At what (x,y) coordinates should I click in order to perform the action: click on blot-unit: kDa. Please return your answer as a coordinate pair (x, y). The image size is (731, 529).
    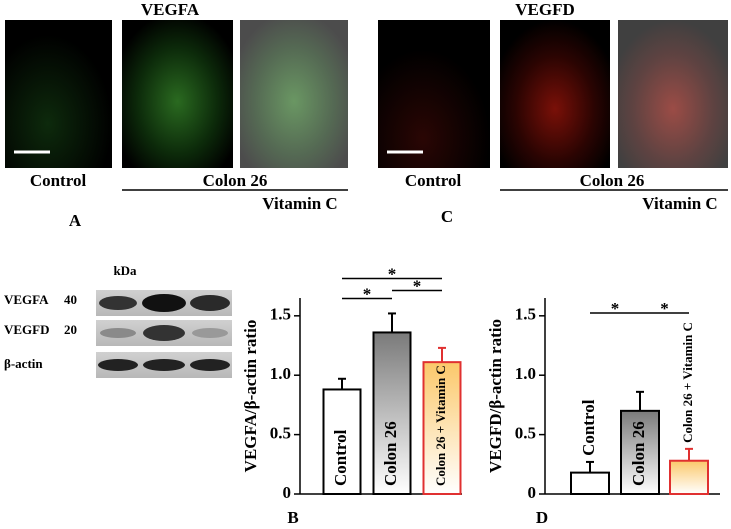
    Looking at the image, I should click on (125, 270).